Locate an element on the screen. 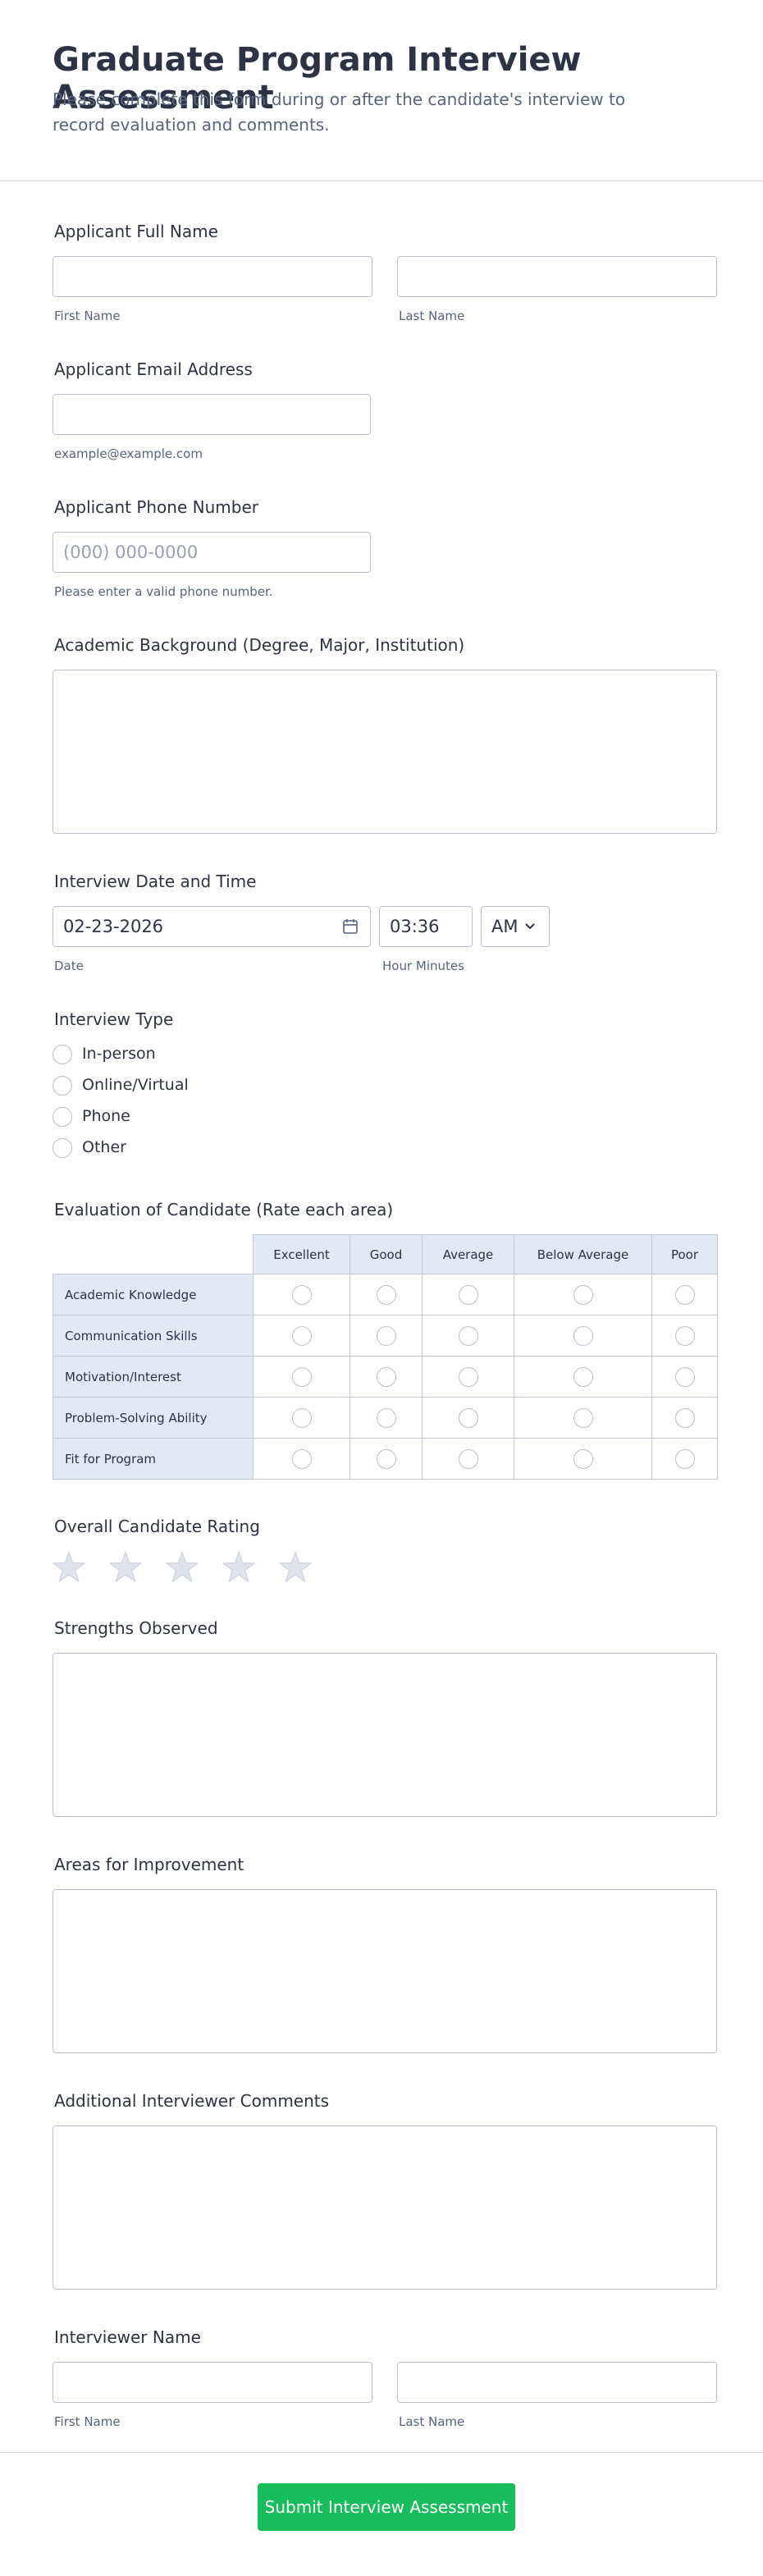  date-input: 02-23-2026 is located at coordinates (212, 926).